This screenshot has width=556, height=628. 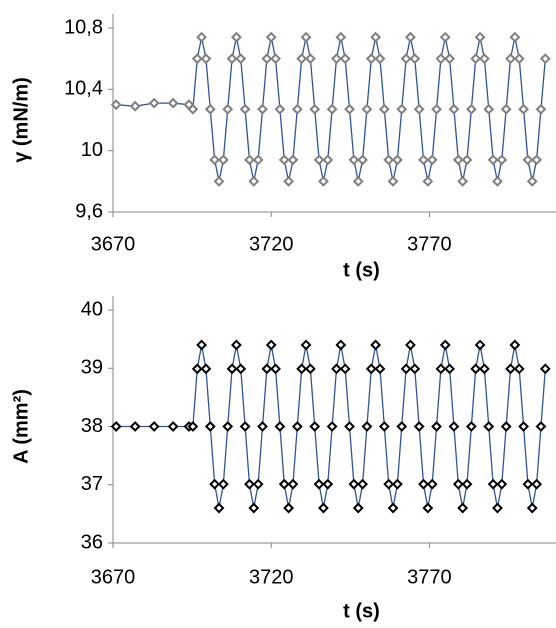 What do you see at coordinates (92, 426) in the screenshot?
I see `y-tick-label: 38` at bounding box center [92, 426].